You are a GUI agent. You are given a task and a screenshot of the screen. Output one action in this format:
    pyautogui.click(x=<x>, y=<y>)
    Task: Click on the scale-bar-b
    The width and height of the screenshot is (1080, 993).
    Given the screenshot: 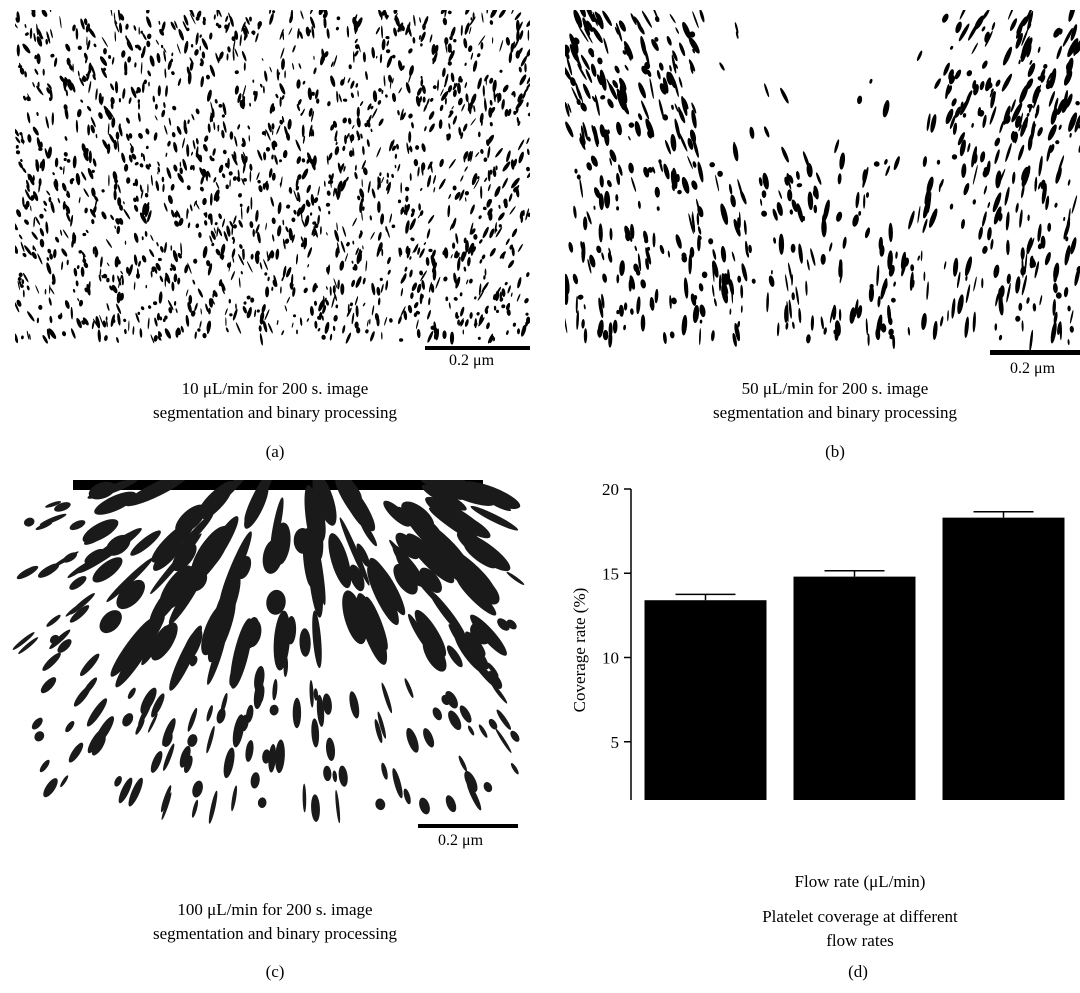 What is the action you would take?
    pyautogui.click(x=1035, y=352)
    